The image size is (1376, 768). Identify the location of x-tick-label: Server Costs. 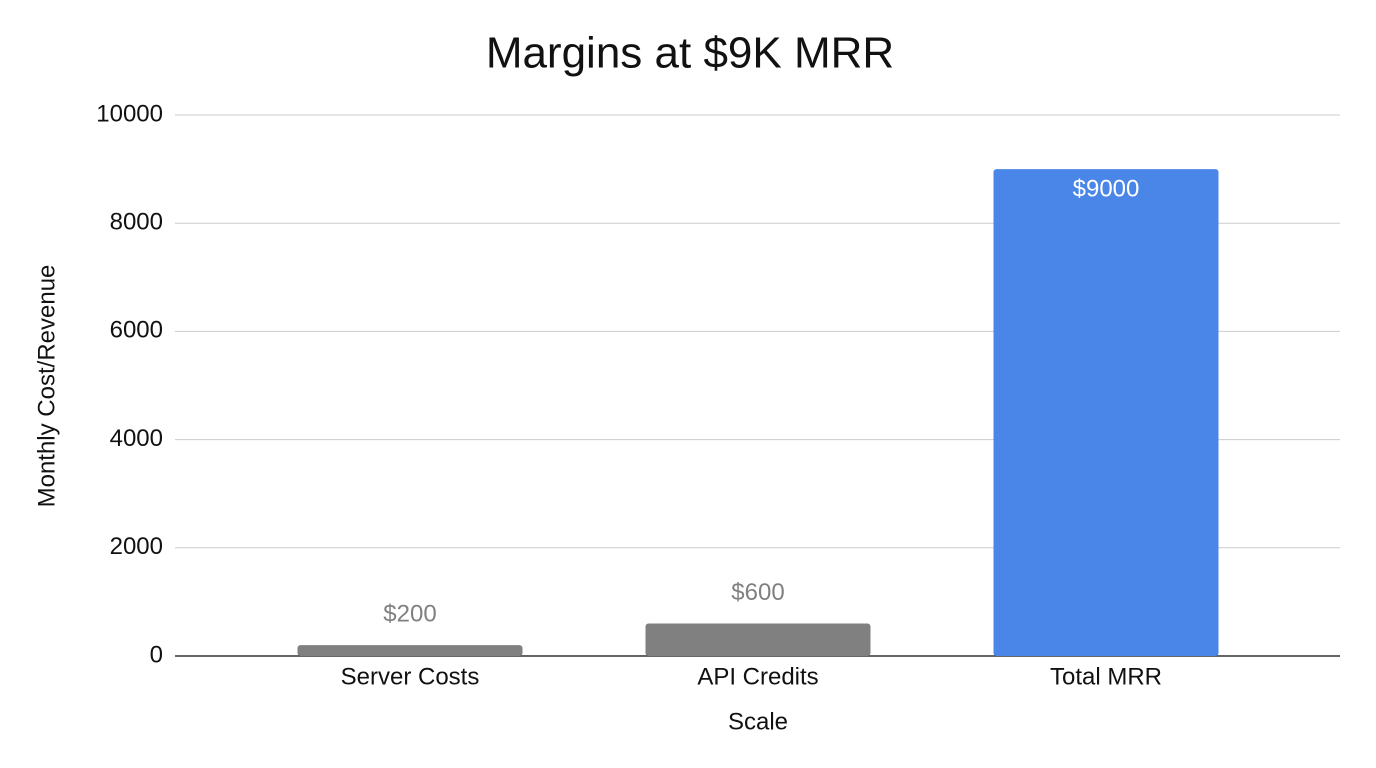
(410, 676).